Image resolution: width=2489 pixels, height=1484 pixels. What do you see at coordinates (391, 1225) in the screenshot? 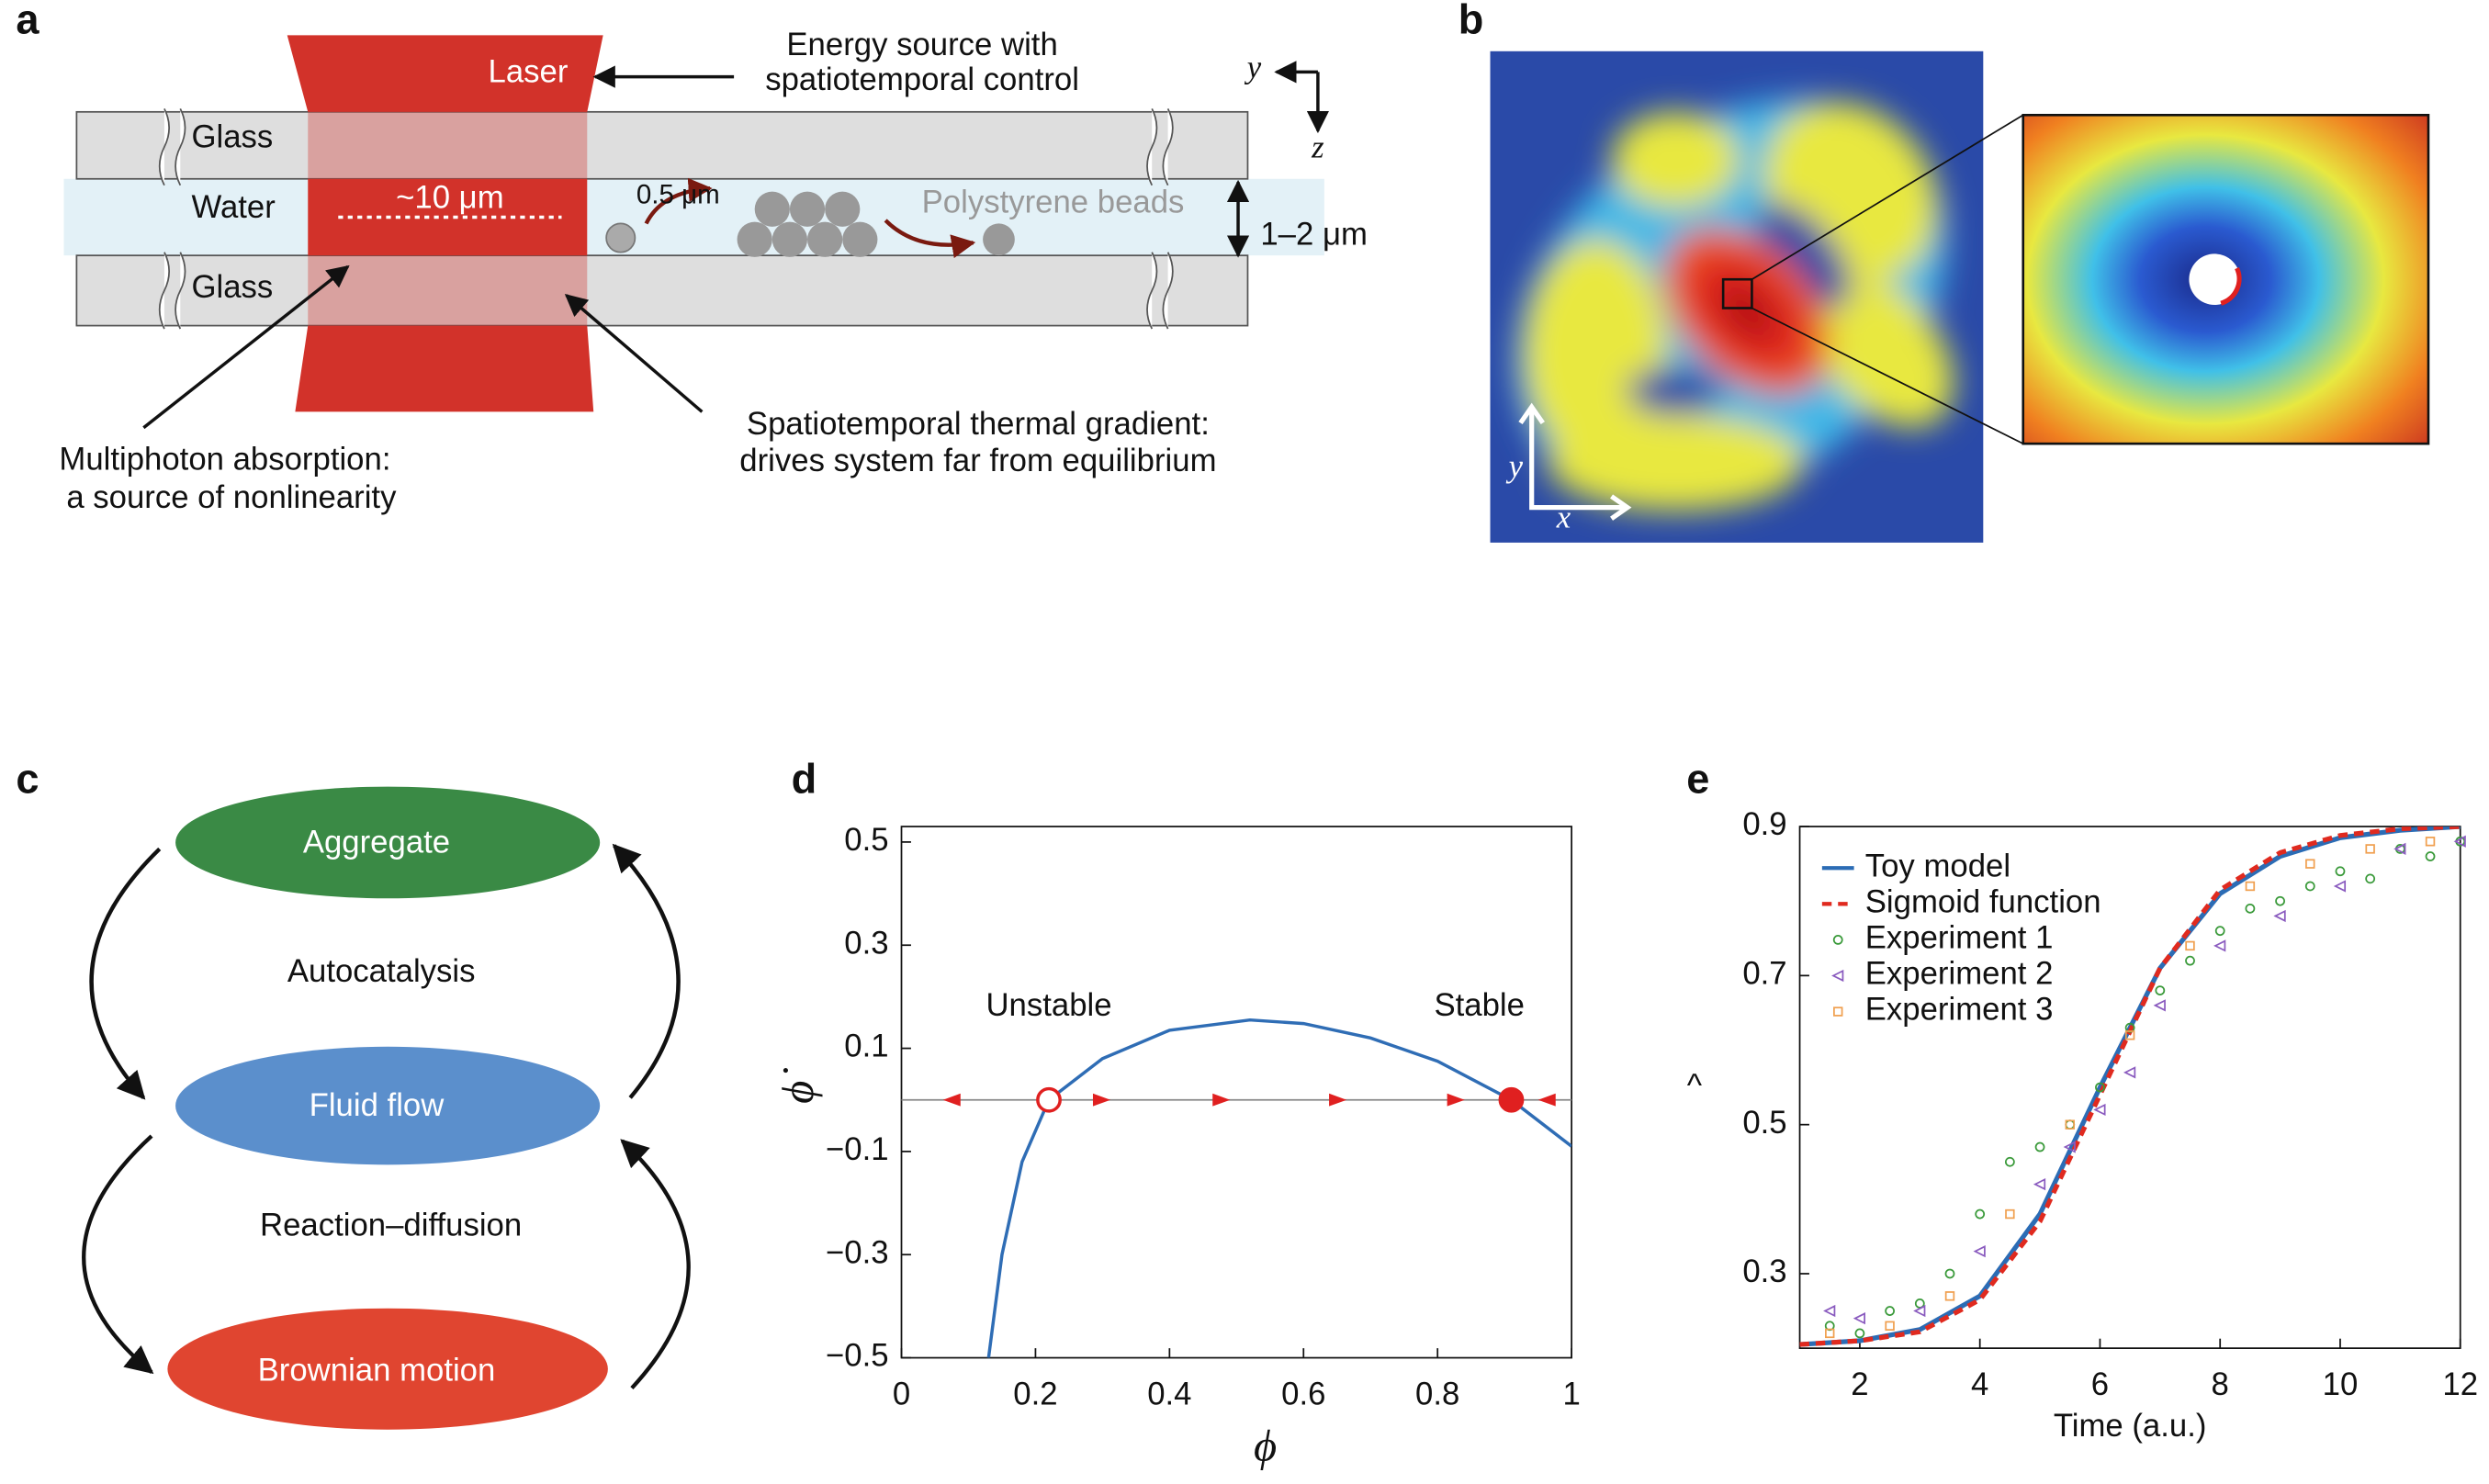
I see `edge-label: Reaction–diffusion` at bounding box center [391, 1225].